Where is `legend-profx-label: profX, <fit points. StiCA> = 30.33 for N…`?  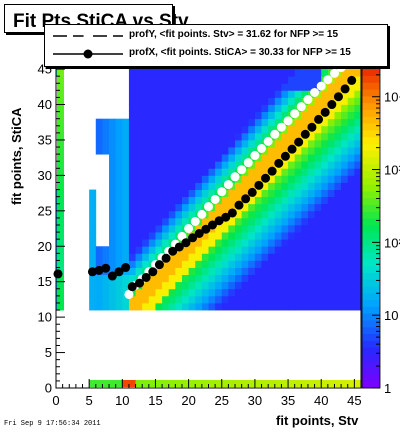
legend-profx-label: profX, <fit points. StiCA> = 30.33 for N… is located at coordinates (240, 52).